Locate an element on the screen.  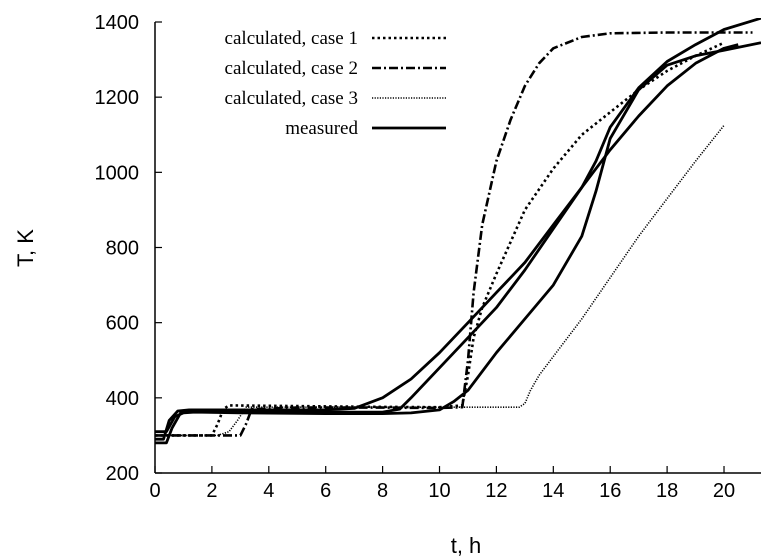
x-axis-label: t, h is located at coordinates (466, 544).